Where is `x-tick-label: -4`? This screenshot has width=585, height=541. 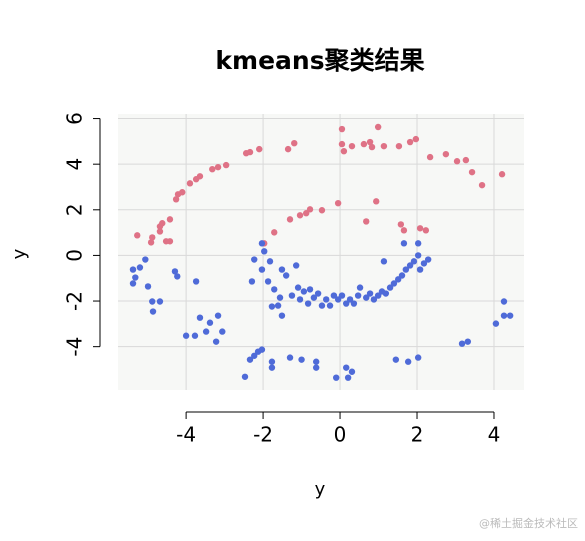
x-tick-label: -4 is located at coordinates (186, 435).